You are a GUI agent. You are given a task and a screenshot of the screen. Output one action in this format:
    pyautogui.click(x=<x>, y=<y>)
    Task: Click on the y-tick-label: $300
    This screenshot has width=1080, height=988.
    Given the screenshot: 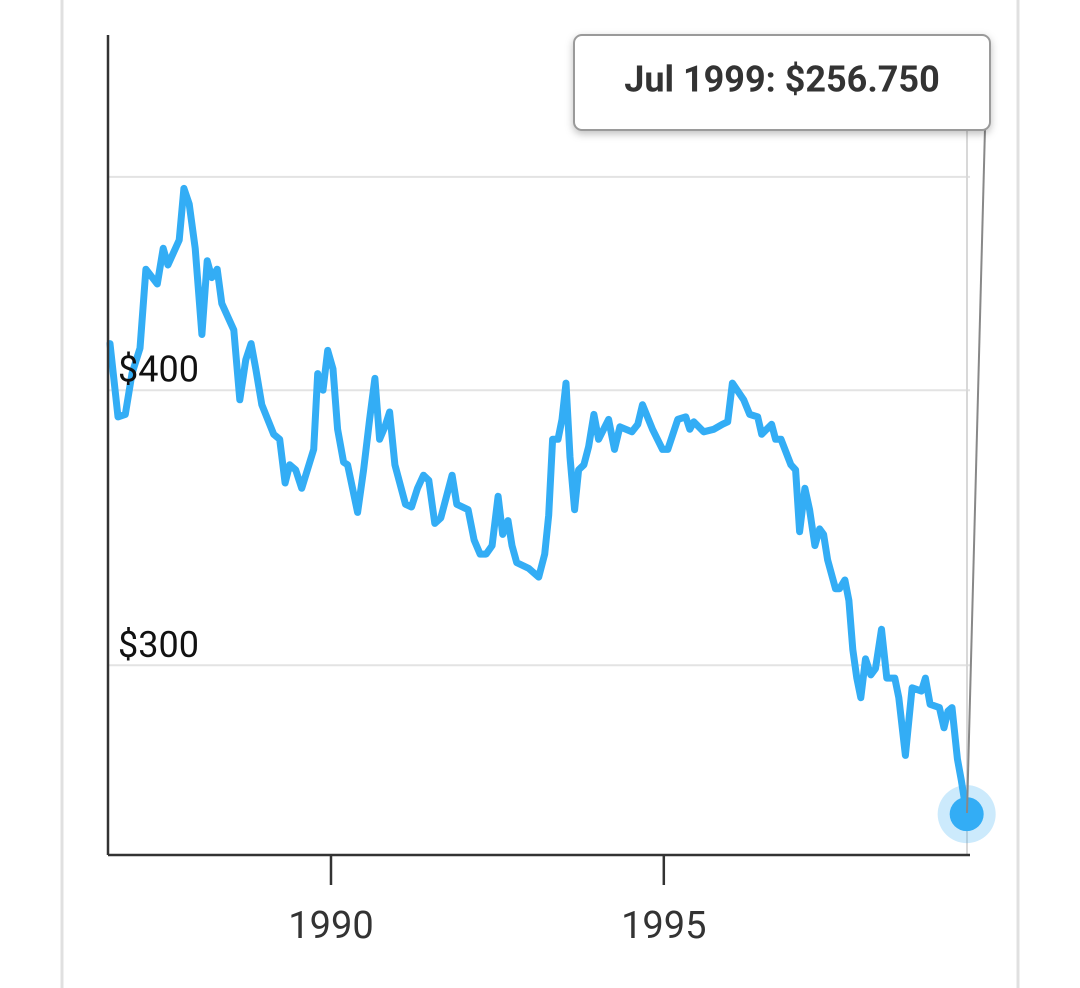 What is the action you would take?
    pyautogui.click(x=158, y=645)
    